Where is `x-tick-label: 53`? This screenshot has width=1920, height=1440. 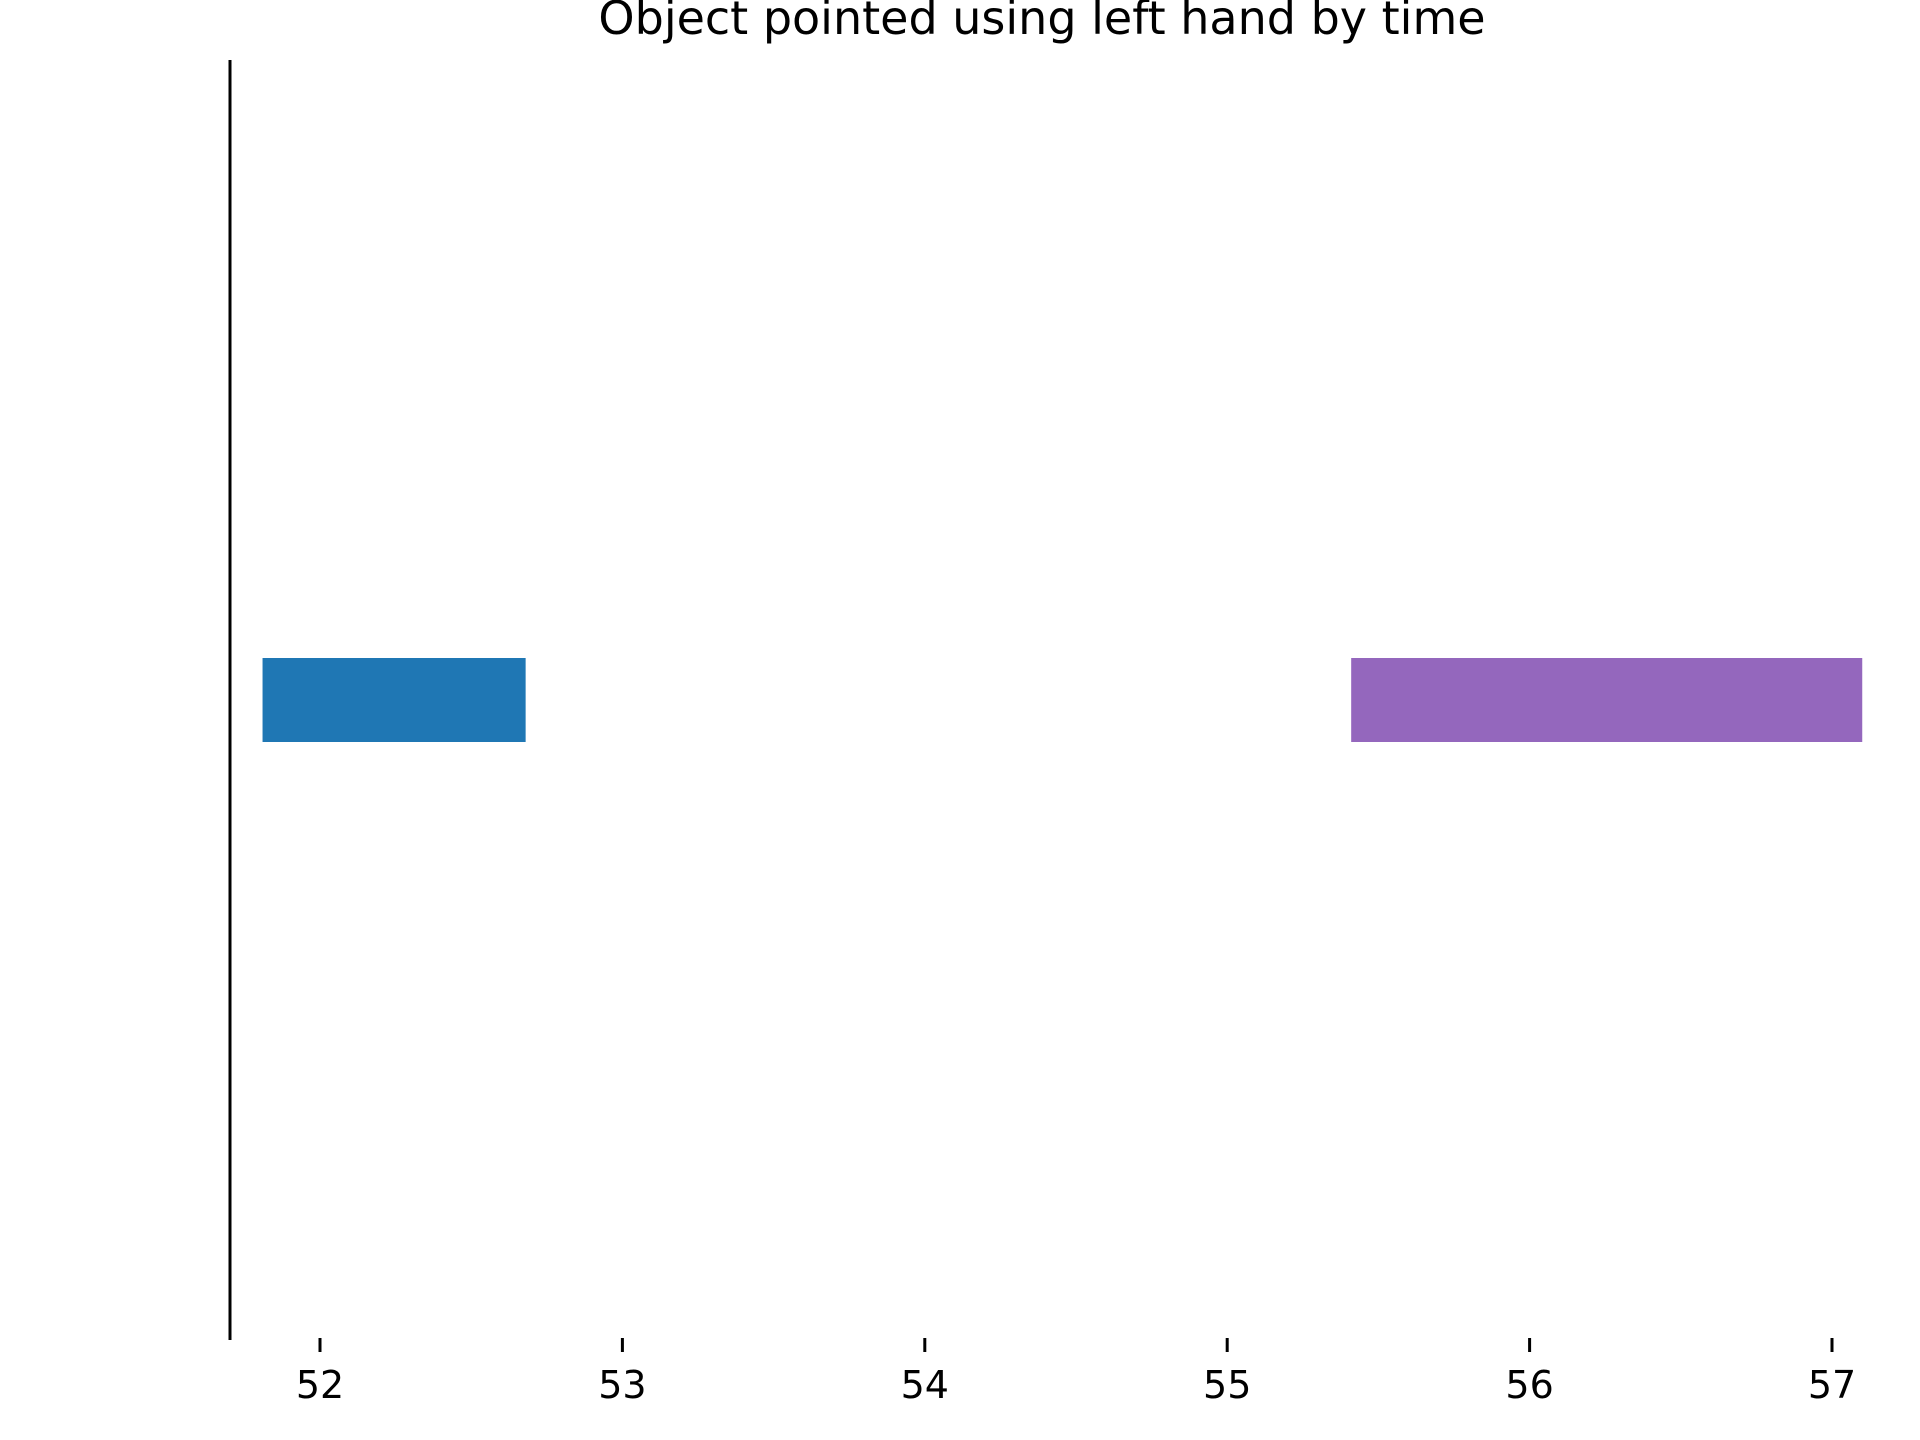 x-tick-label: 53 is located at coordinates (622, 1385).